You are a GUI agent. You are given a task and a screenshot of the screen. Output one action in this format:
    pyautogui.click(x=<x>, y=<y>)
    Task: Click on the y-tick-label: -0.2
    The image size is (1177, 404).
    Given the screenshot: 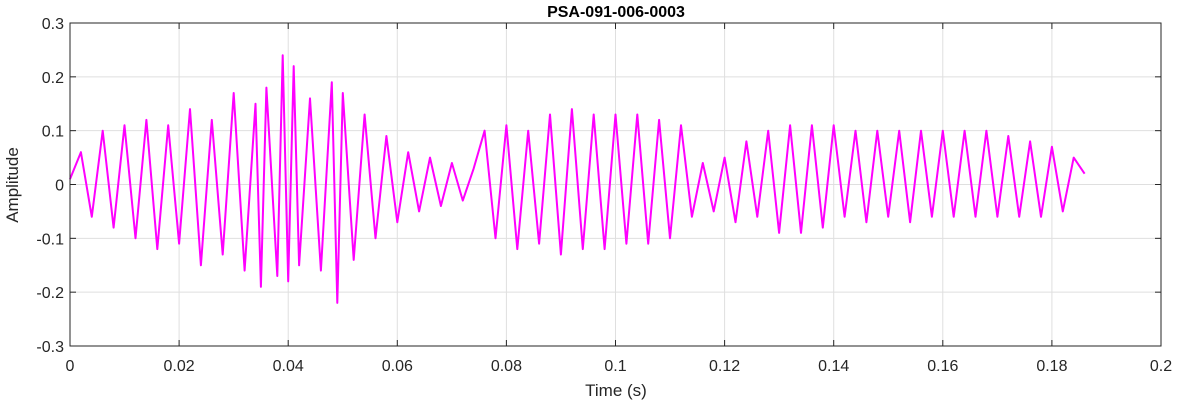 What is the action you would take?
    pyautogui.click(x=50, y=293)
    